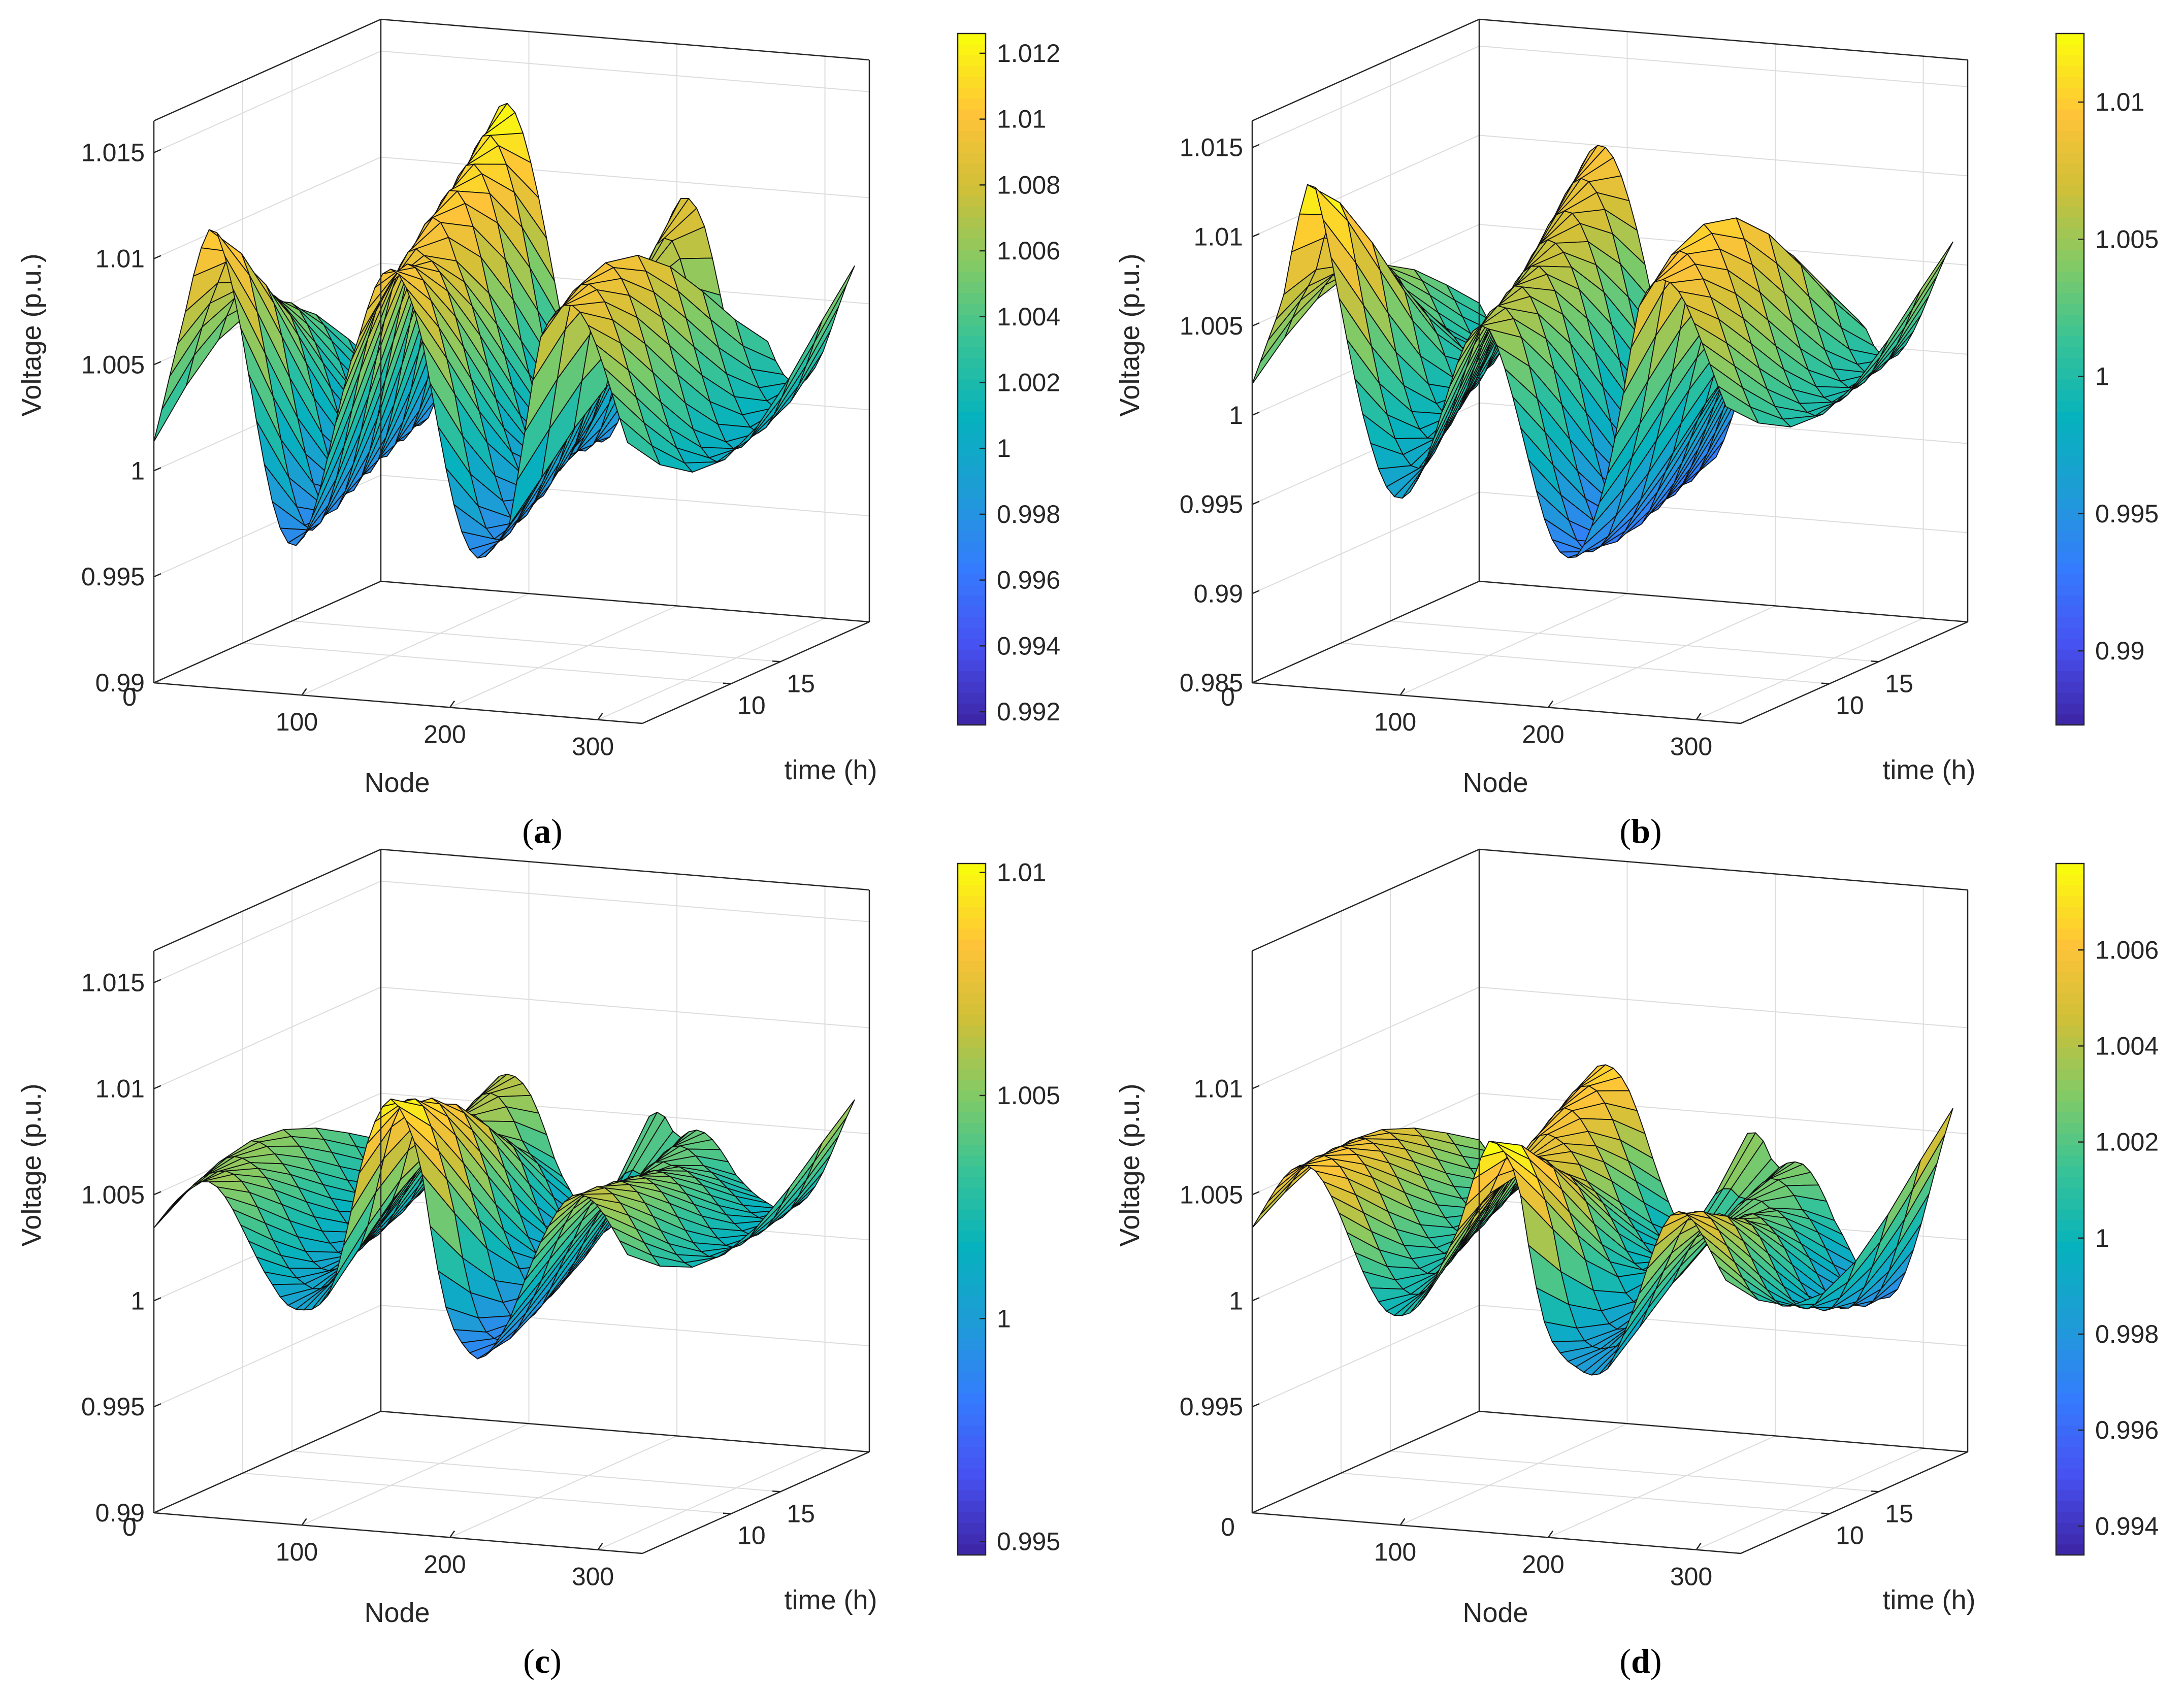  What do you see at coordinates (1610, 371) in the screenshot?
I see `panel-b-box` at bounding box center [1610, 371].